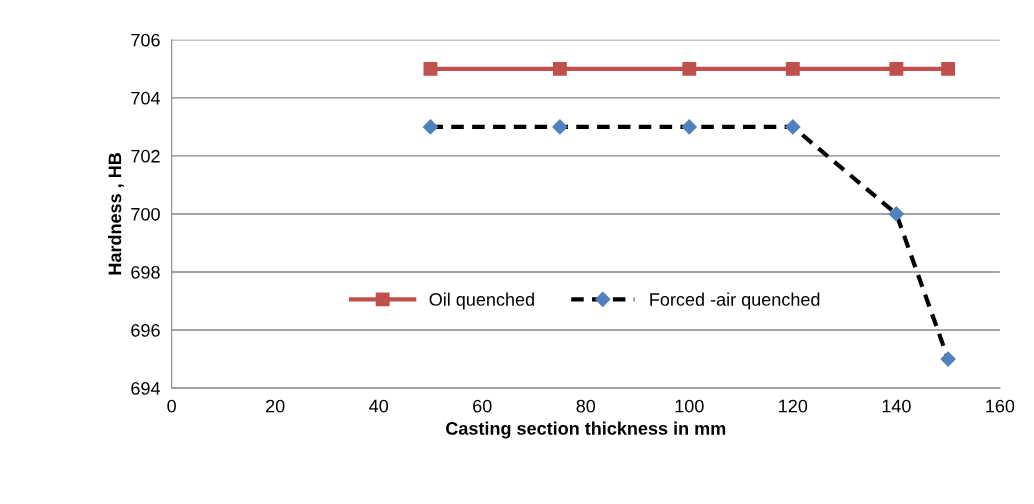 This screenshot has width=1034, height=504. What do you see at coordinates (482, 406) in the screenshot?
I see `x-tick-label: 60` at bounding box center [482, 406].